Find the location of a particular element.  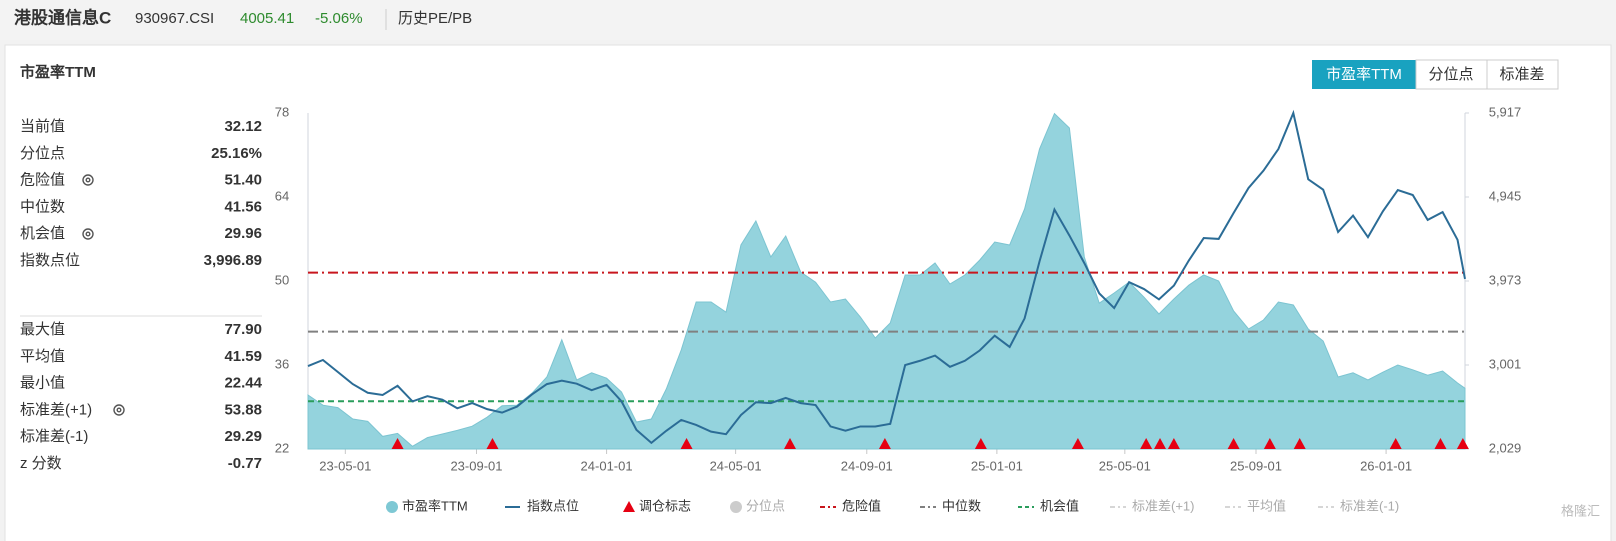

stat-value: 29.96 is located at coordinates (243, 233).